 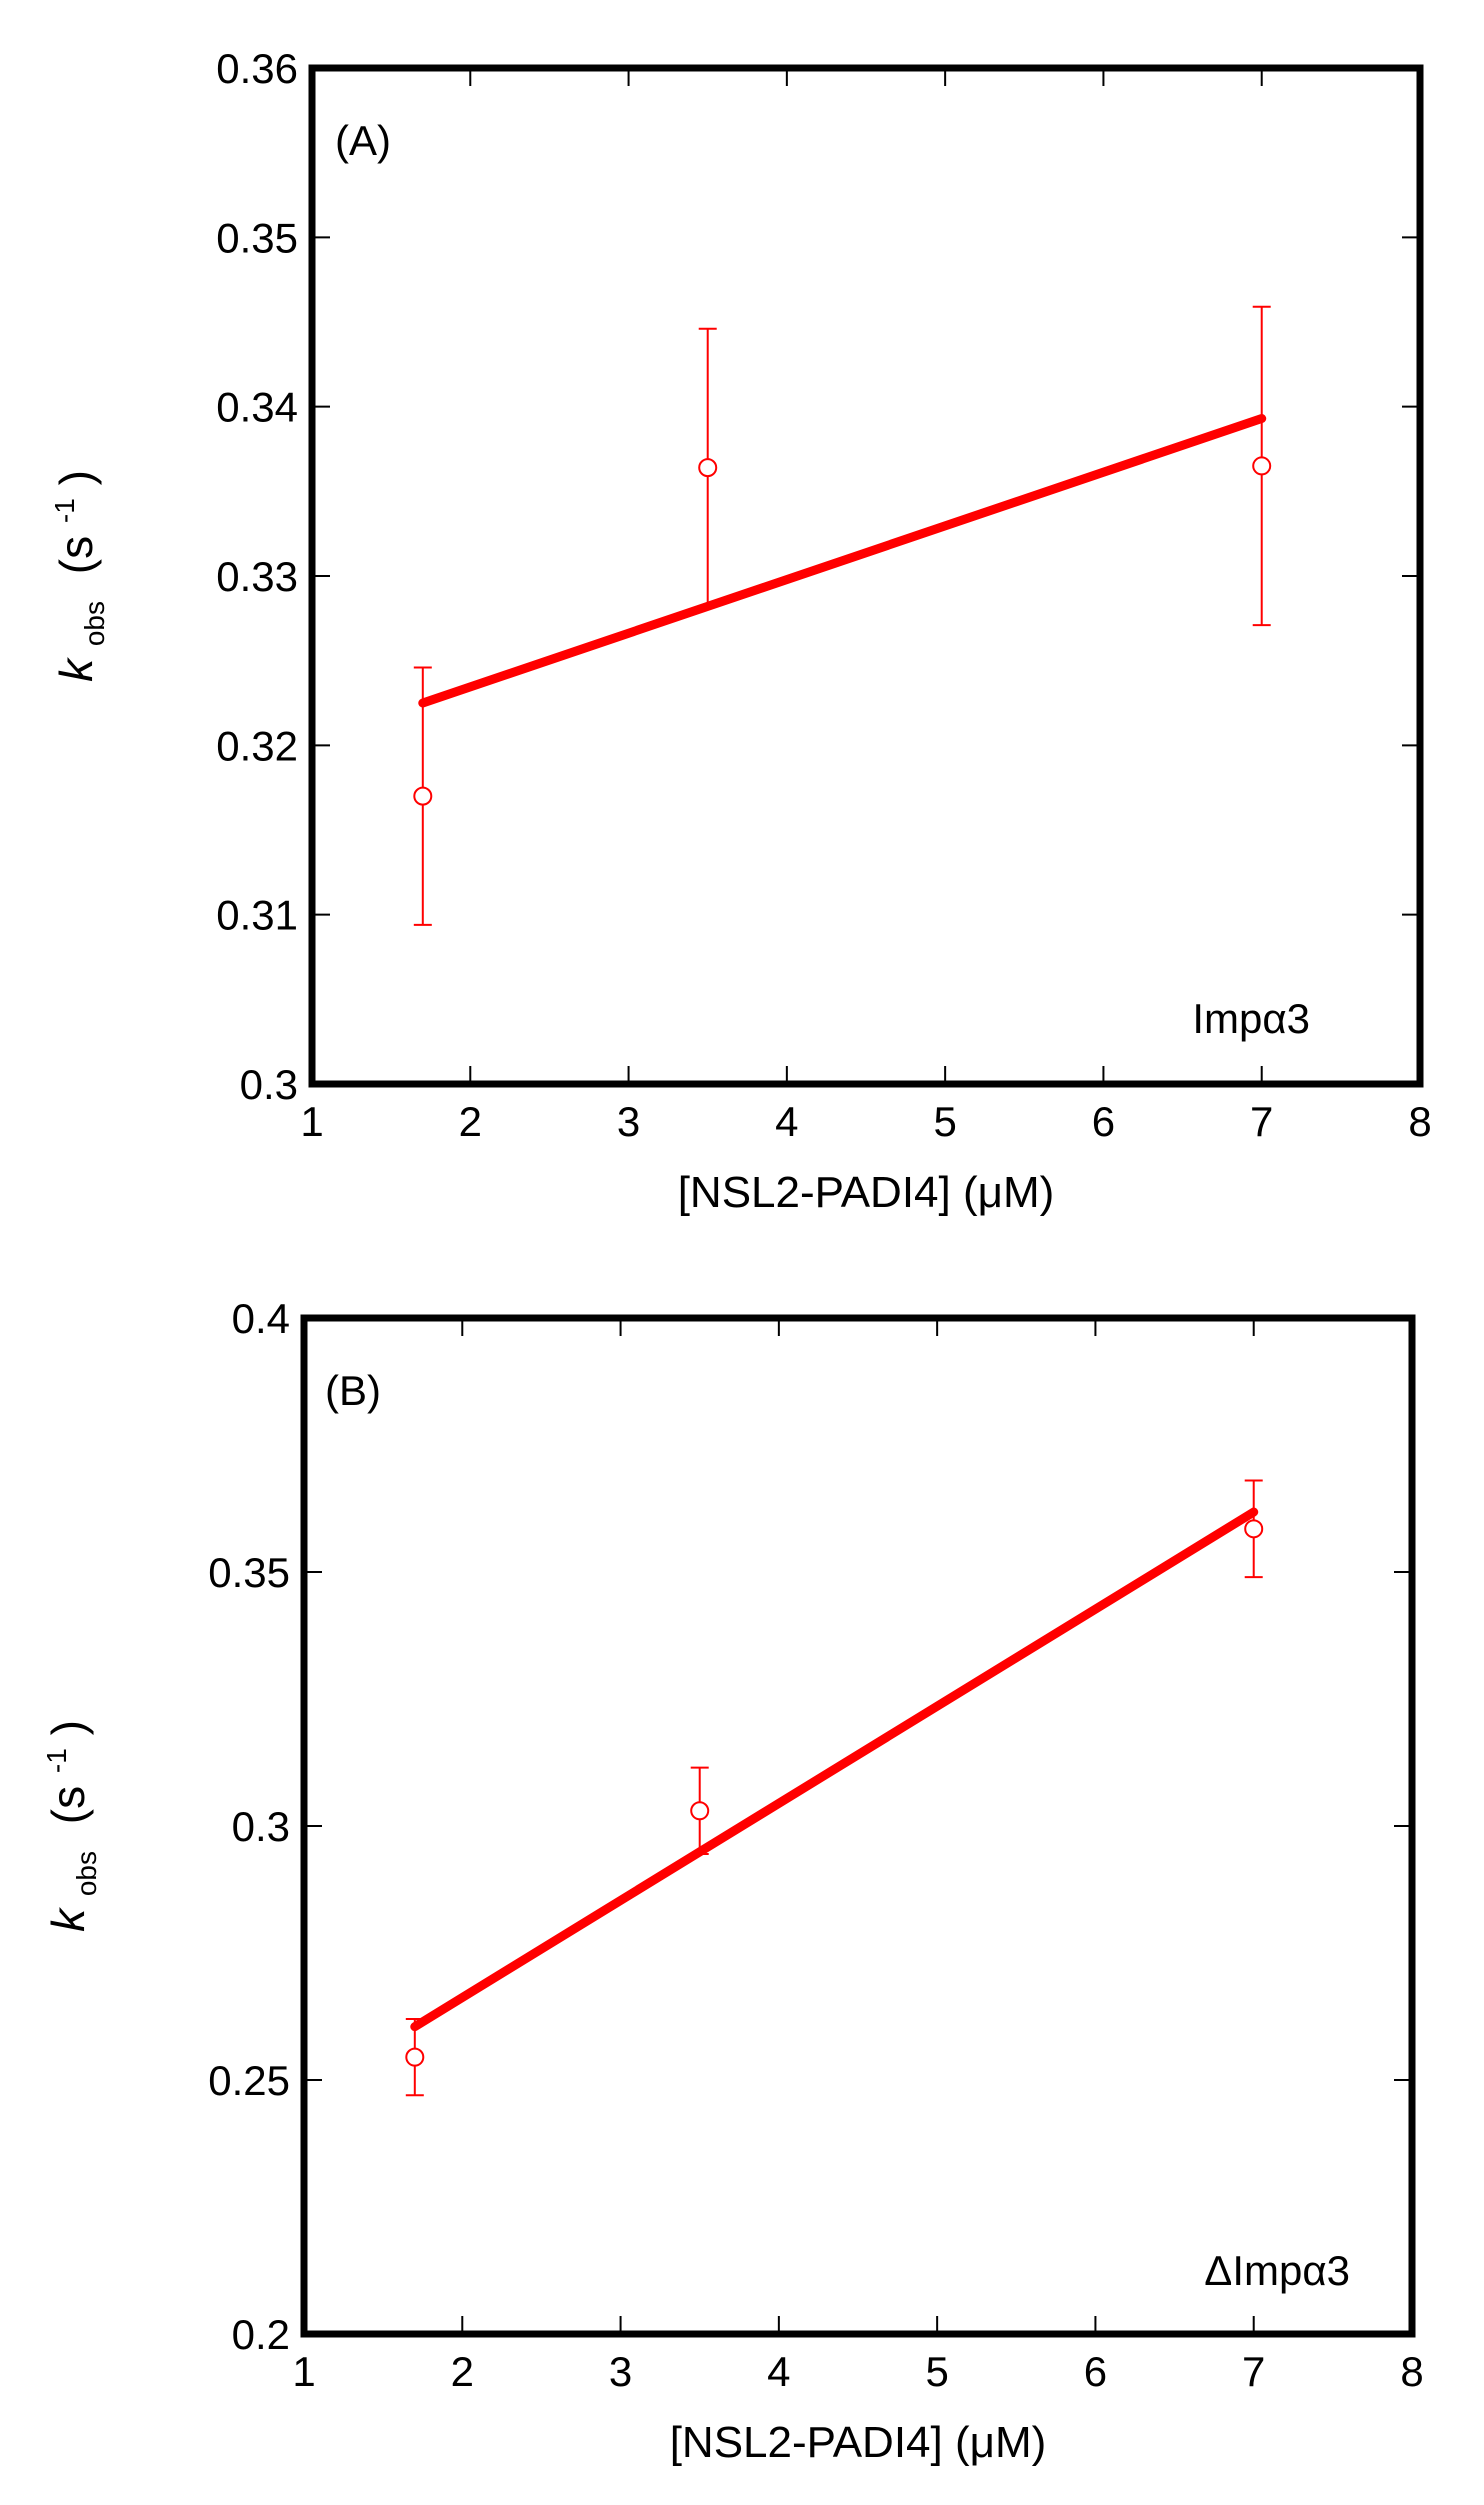 I want to click on panel-a-y-tick-label: 0.35, so click(x=257, y=237).